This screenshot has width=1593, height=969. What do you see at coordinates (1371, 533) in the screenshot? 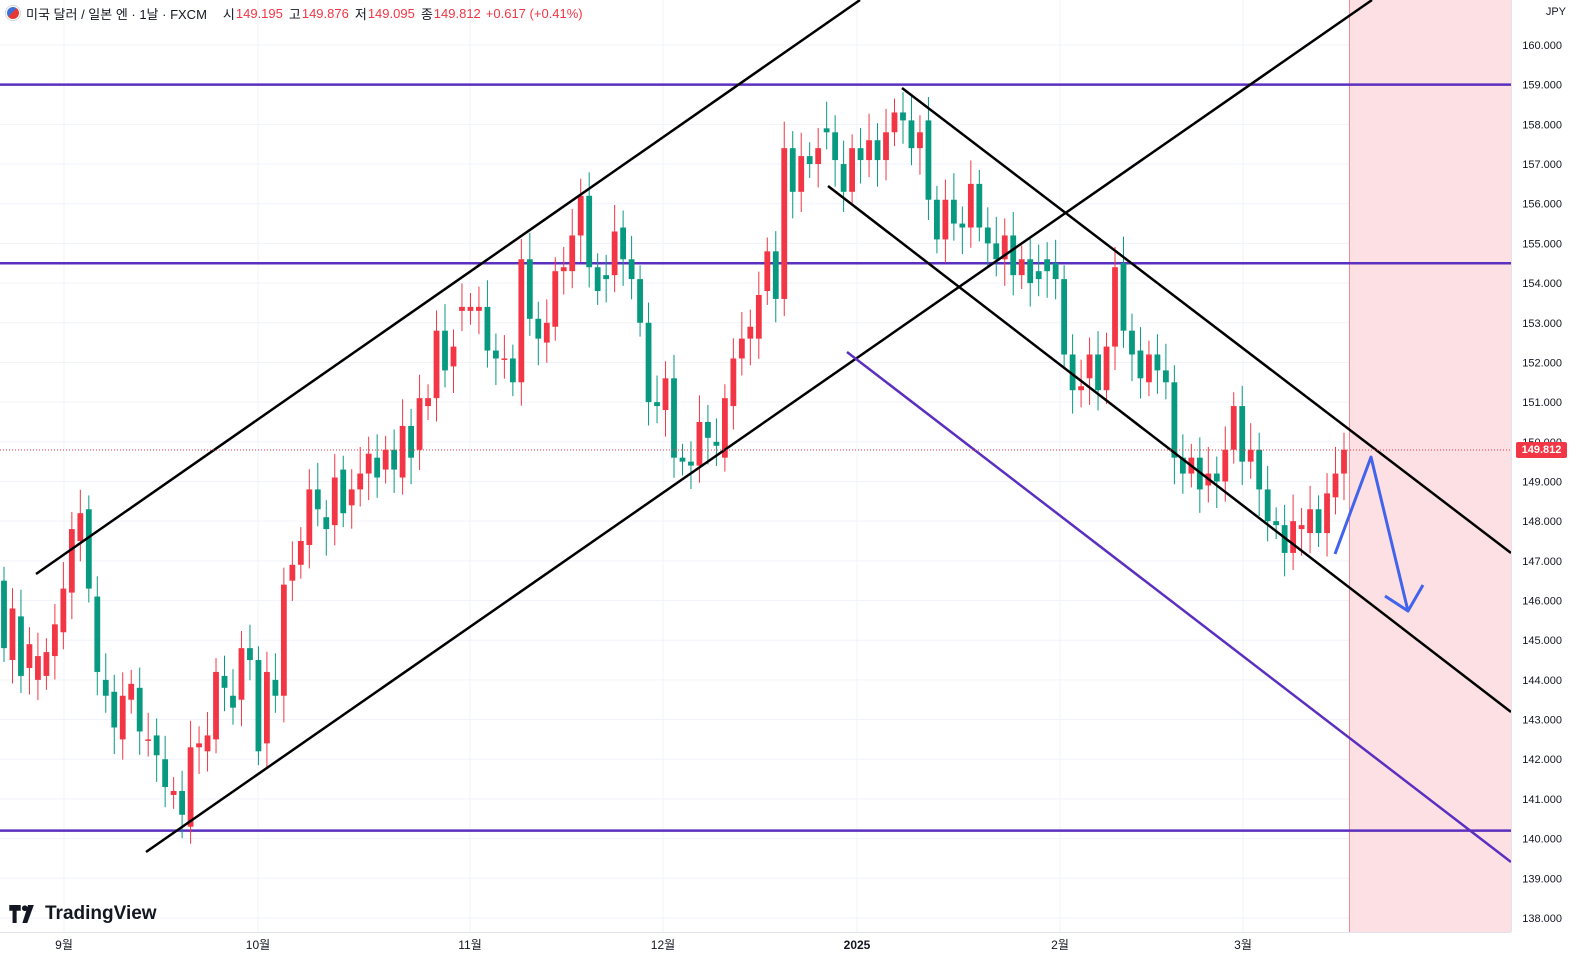
I see `forecast-arrow` at bounding box center [1371, 533].